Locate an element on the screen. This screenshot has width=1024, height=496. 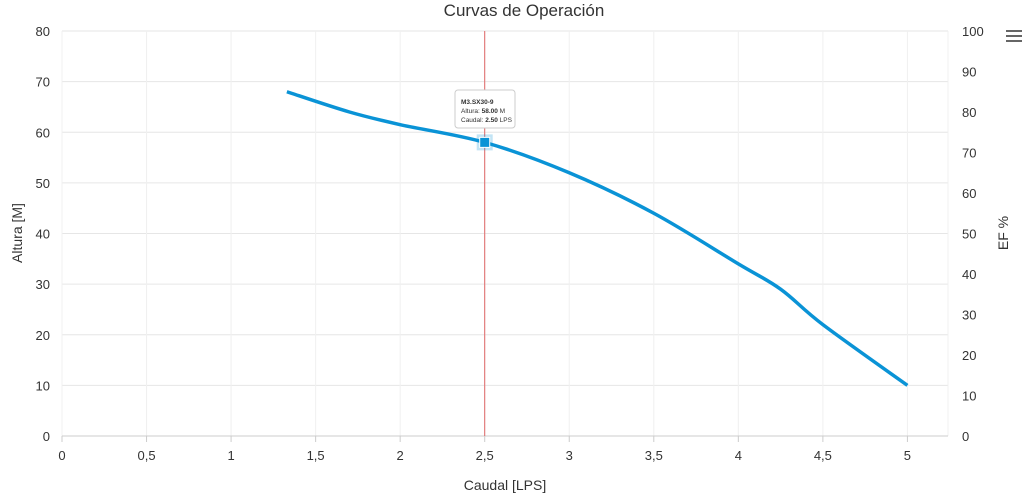
x-tick-label: 2 is located at coordinates (400, 455).